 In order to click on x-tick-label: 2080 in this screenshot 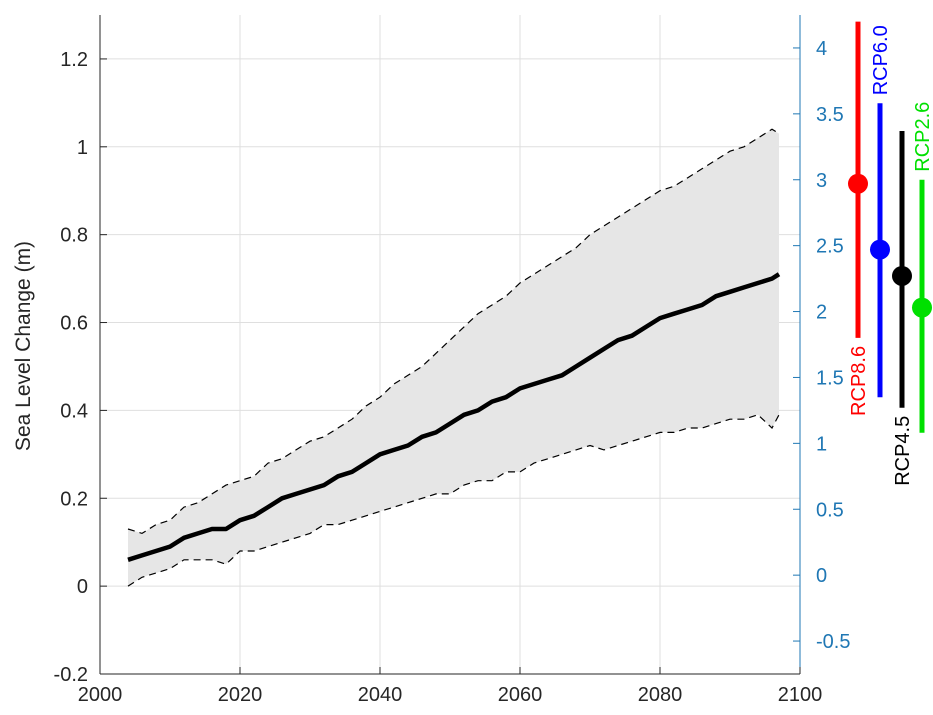, I will do `click(660, 695)`.